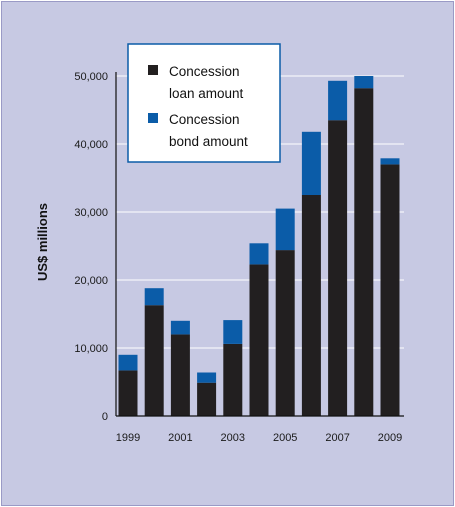 The height and width of the screenshot is (507, 455). What do you see at coordinates (204, 119) in the screenshot?
I see `legend-label-bond-line1: Concession` at bounding box center [204, 119].